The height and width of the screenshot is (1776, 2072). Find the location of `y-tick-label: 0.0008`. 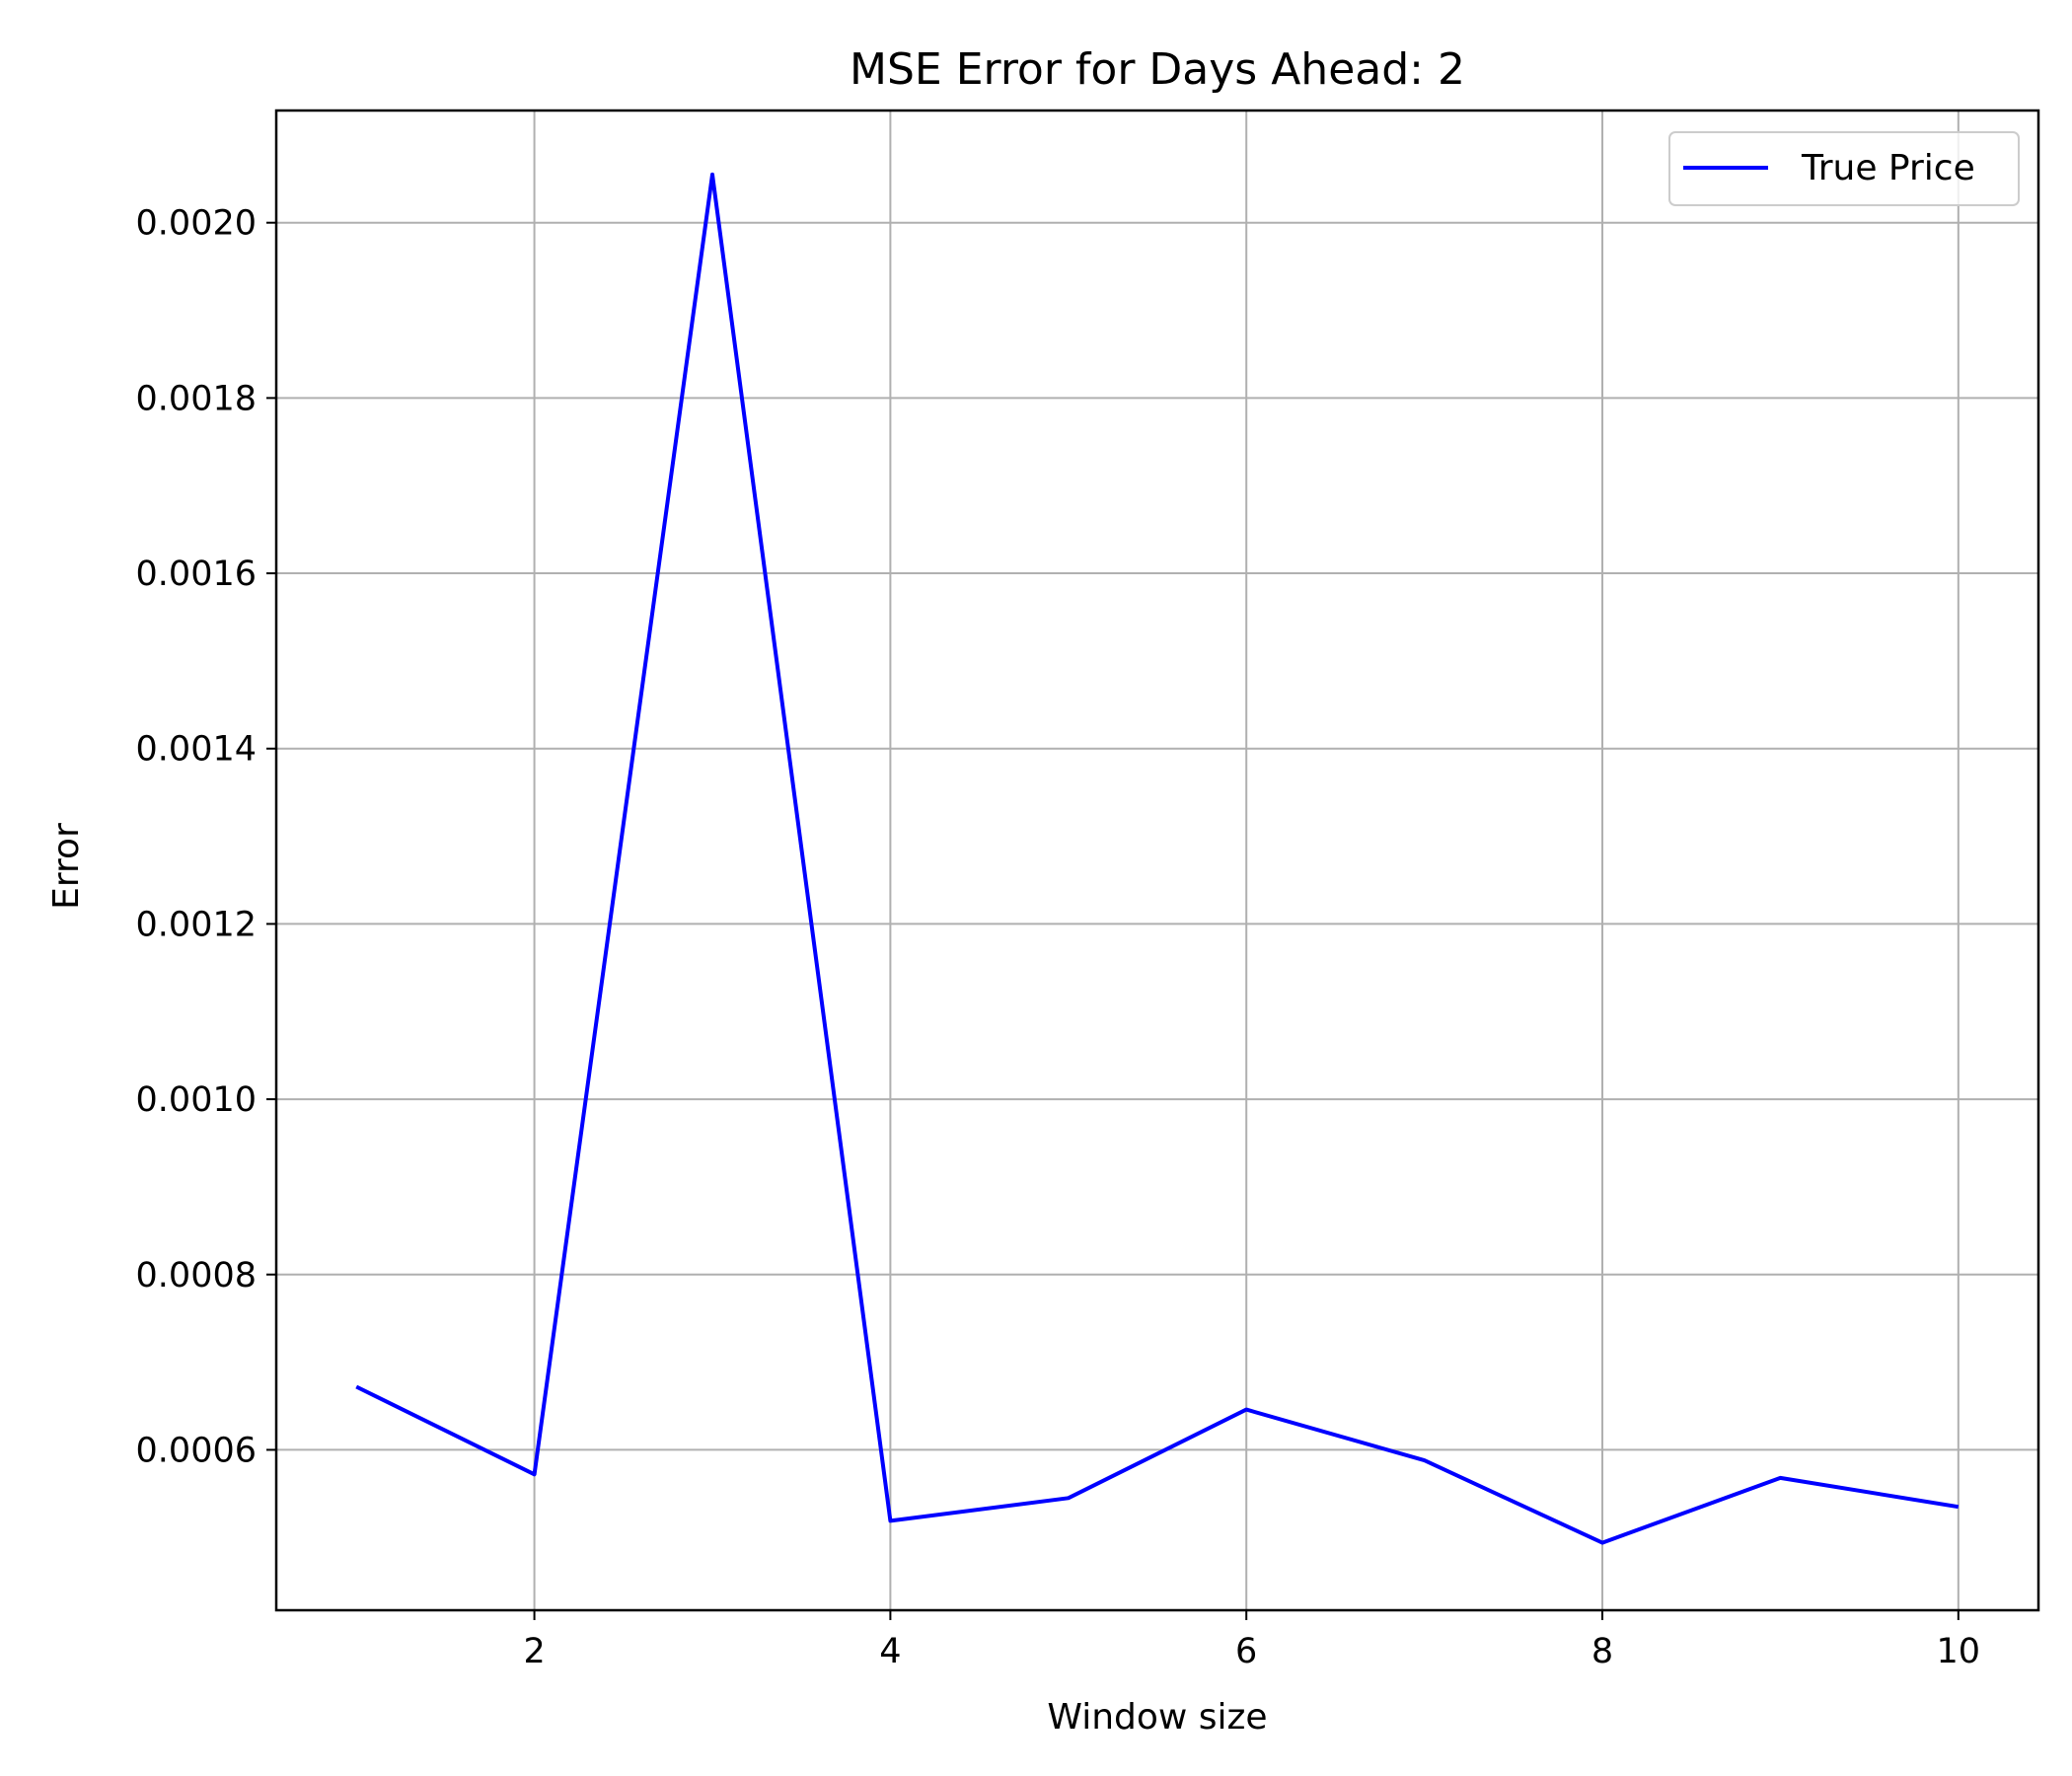

y-tick-label: 0.0008 is located at coordinates (197, 1276).